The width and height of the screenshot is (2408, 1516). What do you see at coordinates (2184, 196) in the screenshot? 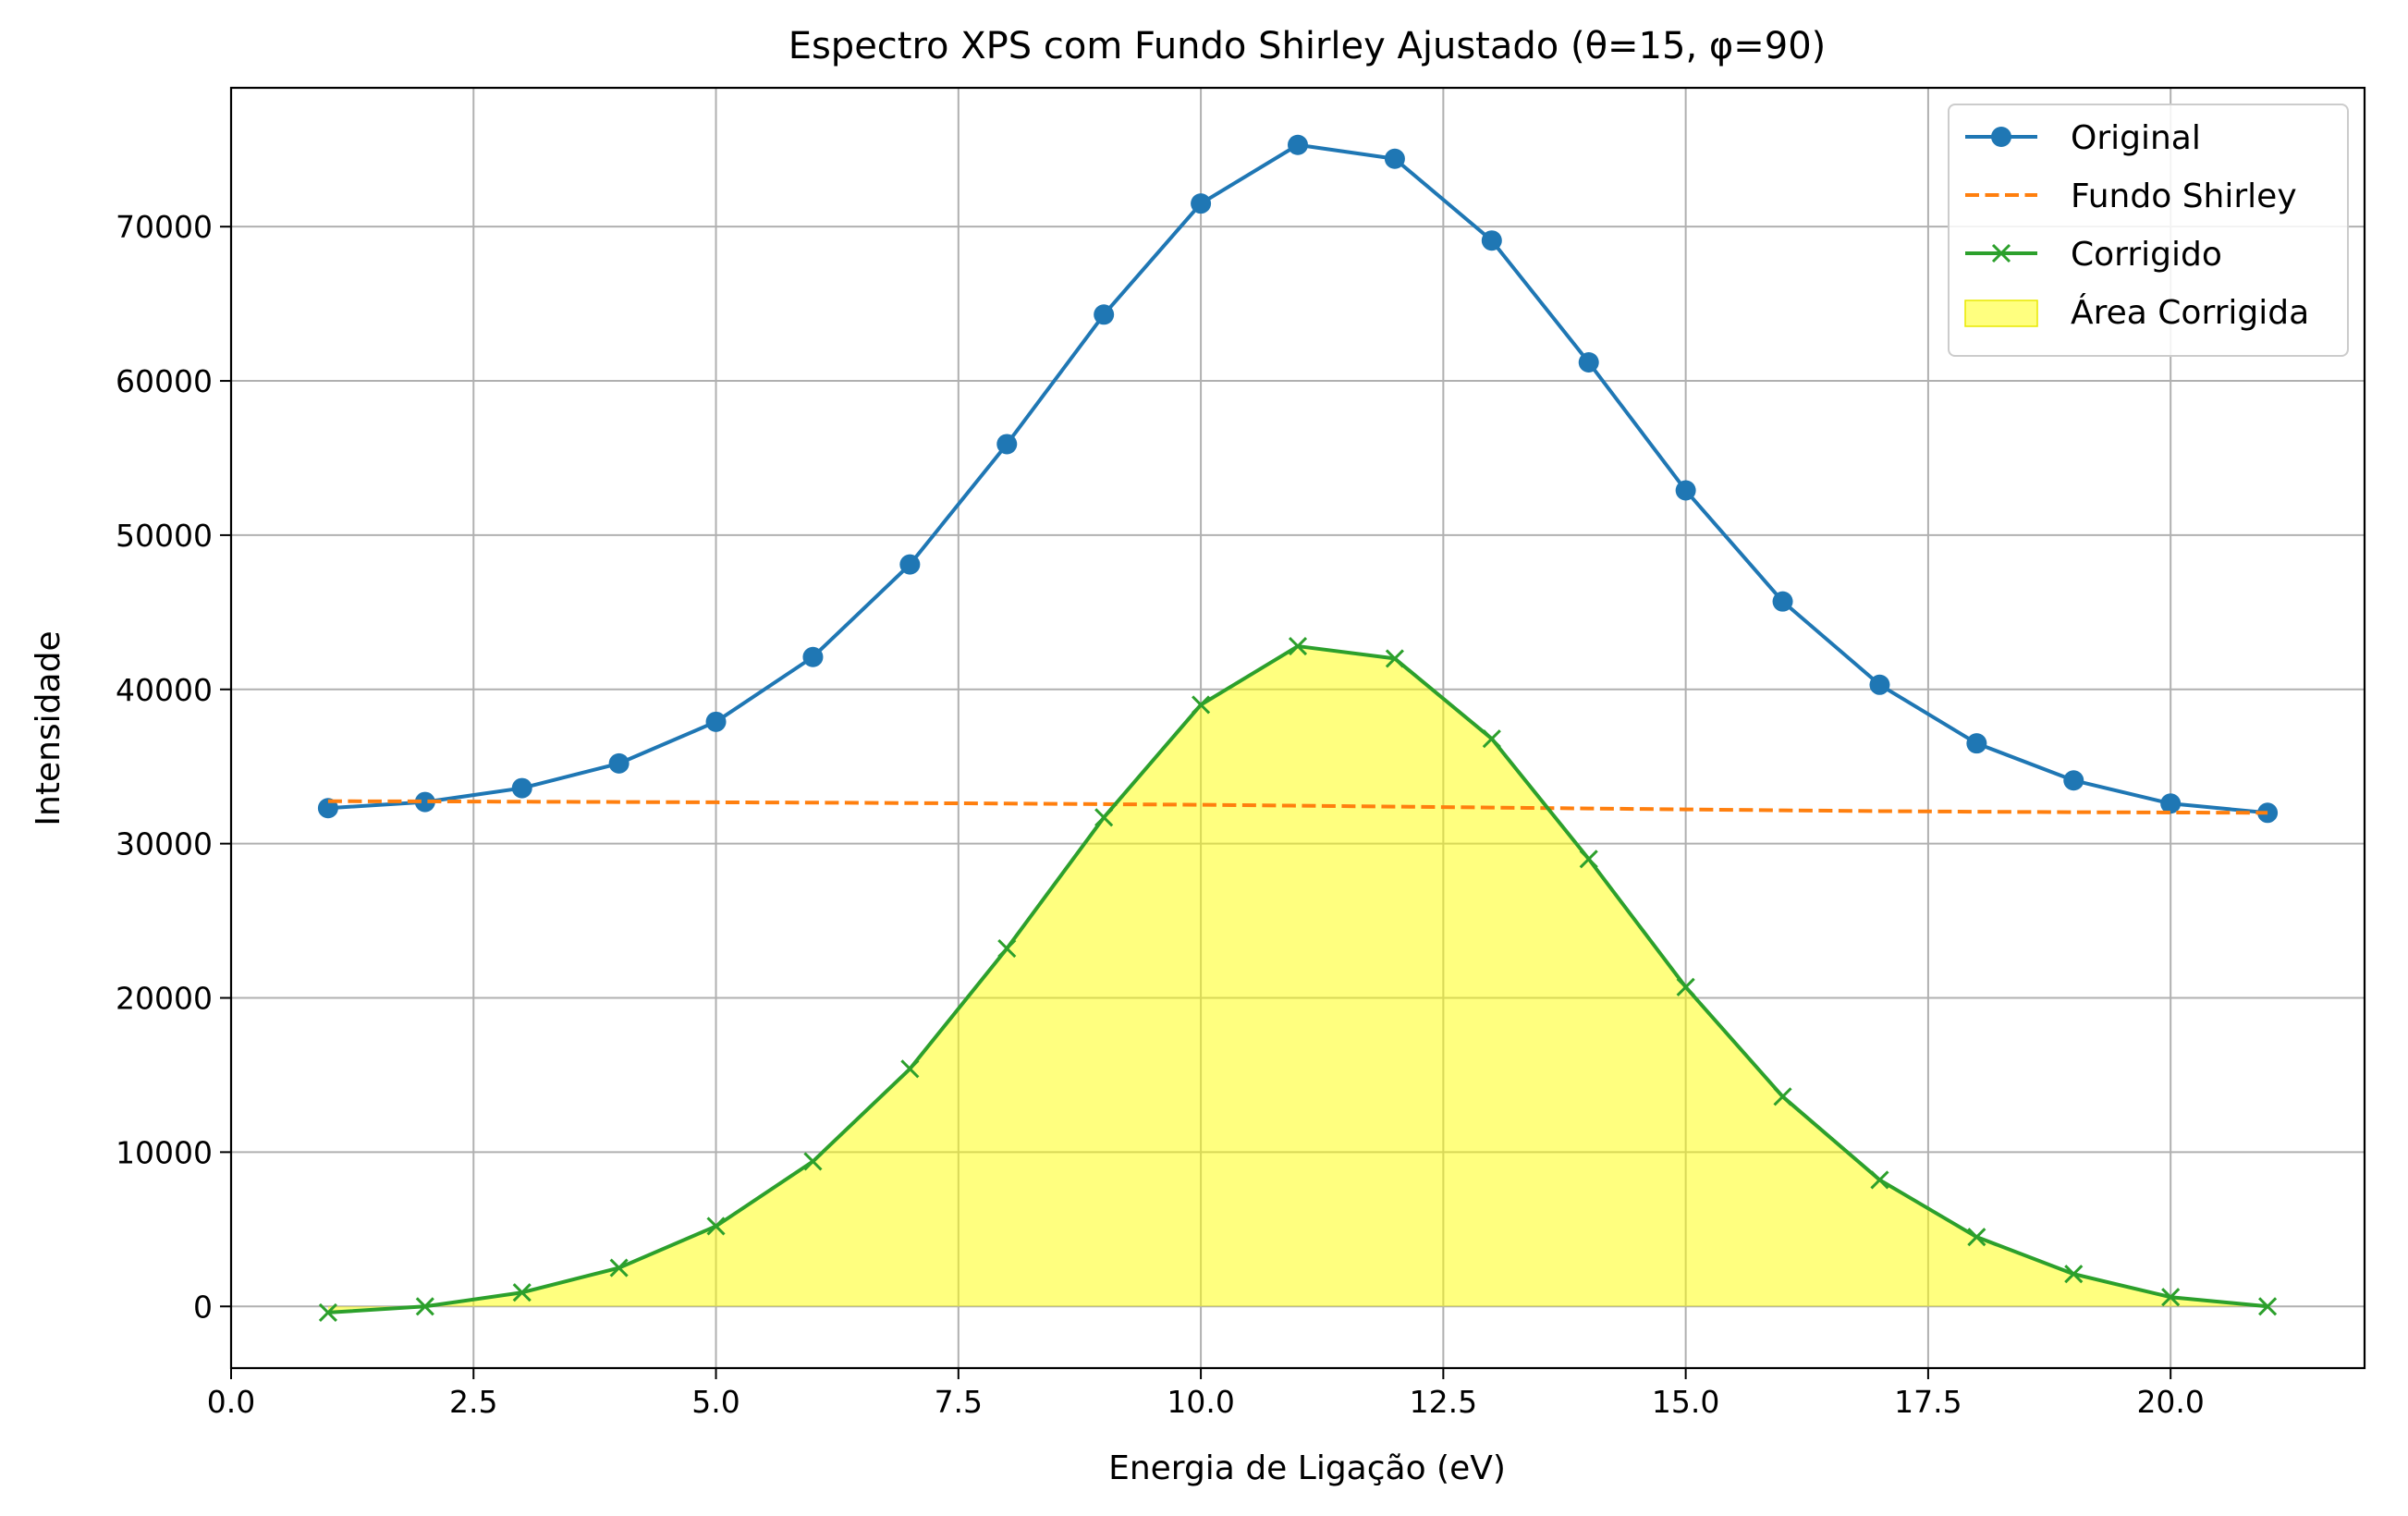
I see `legend-label-shirley: Fundo Shirley` at bounding box center [2184, 196].